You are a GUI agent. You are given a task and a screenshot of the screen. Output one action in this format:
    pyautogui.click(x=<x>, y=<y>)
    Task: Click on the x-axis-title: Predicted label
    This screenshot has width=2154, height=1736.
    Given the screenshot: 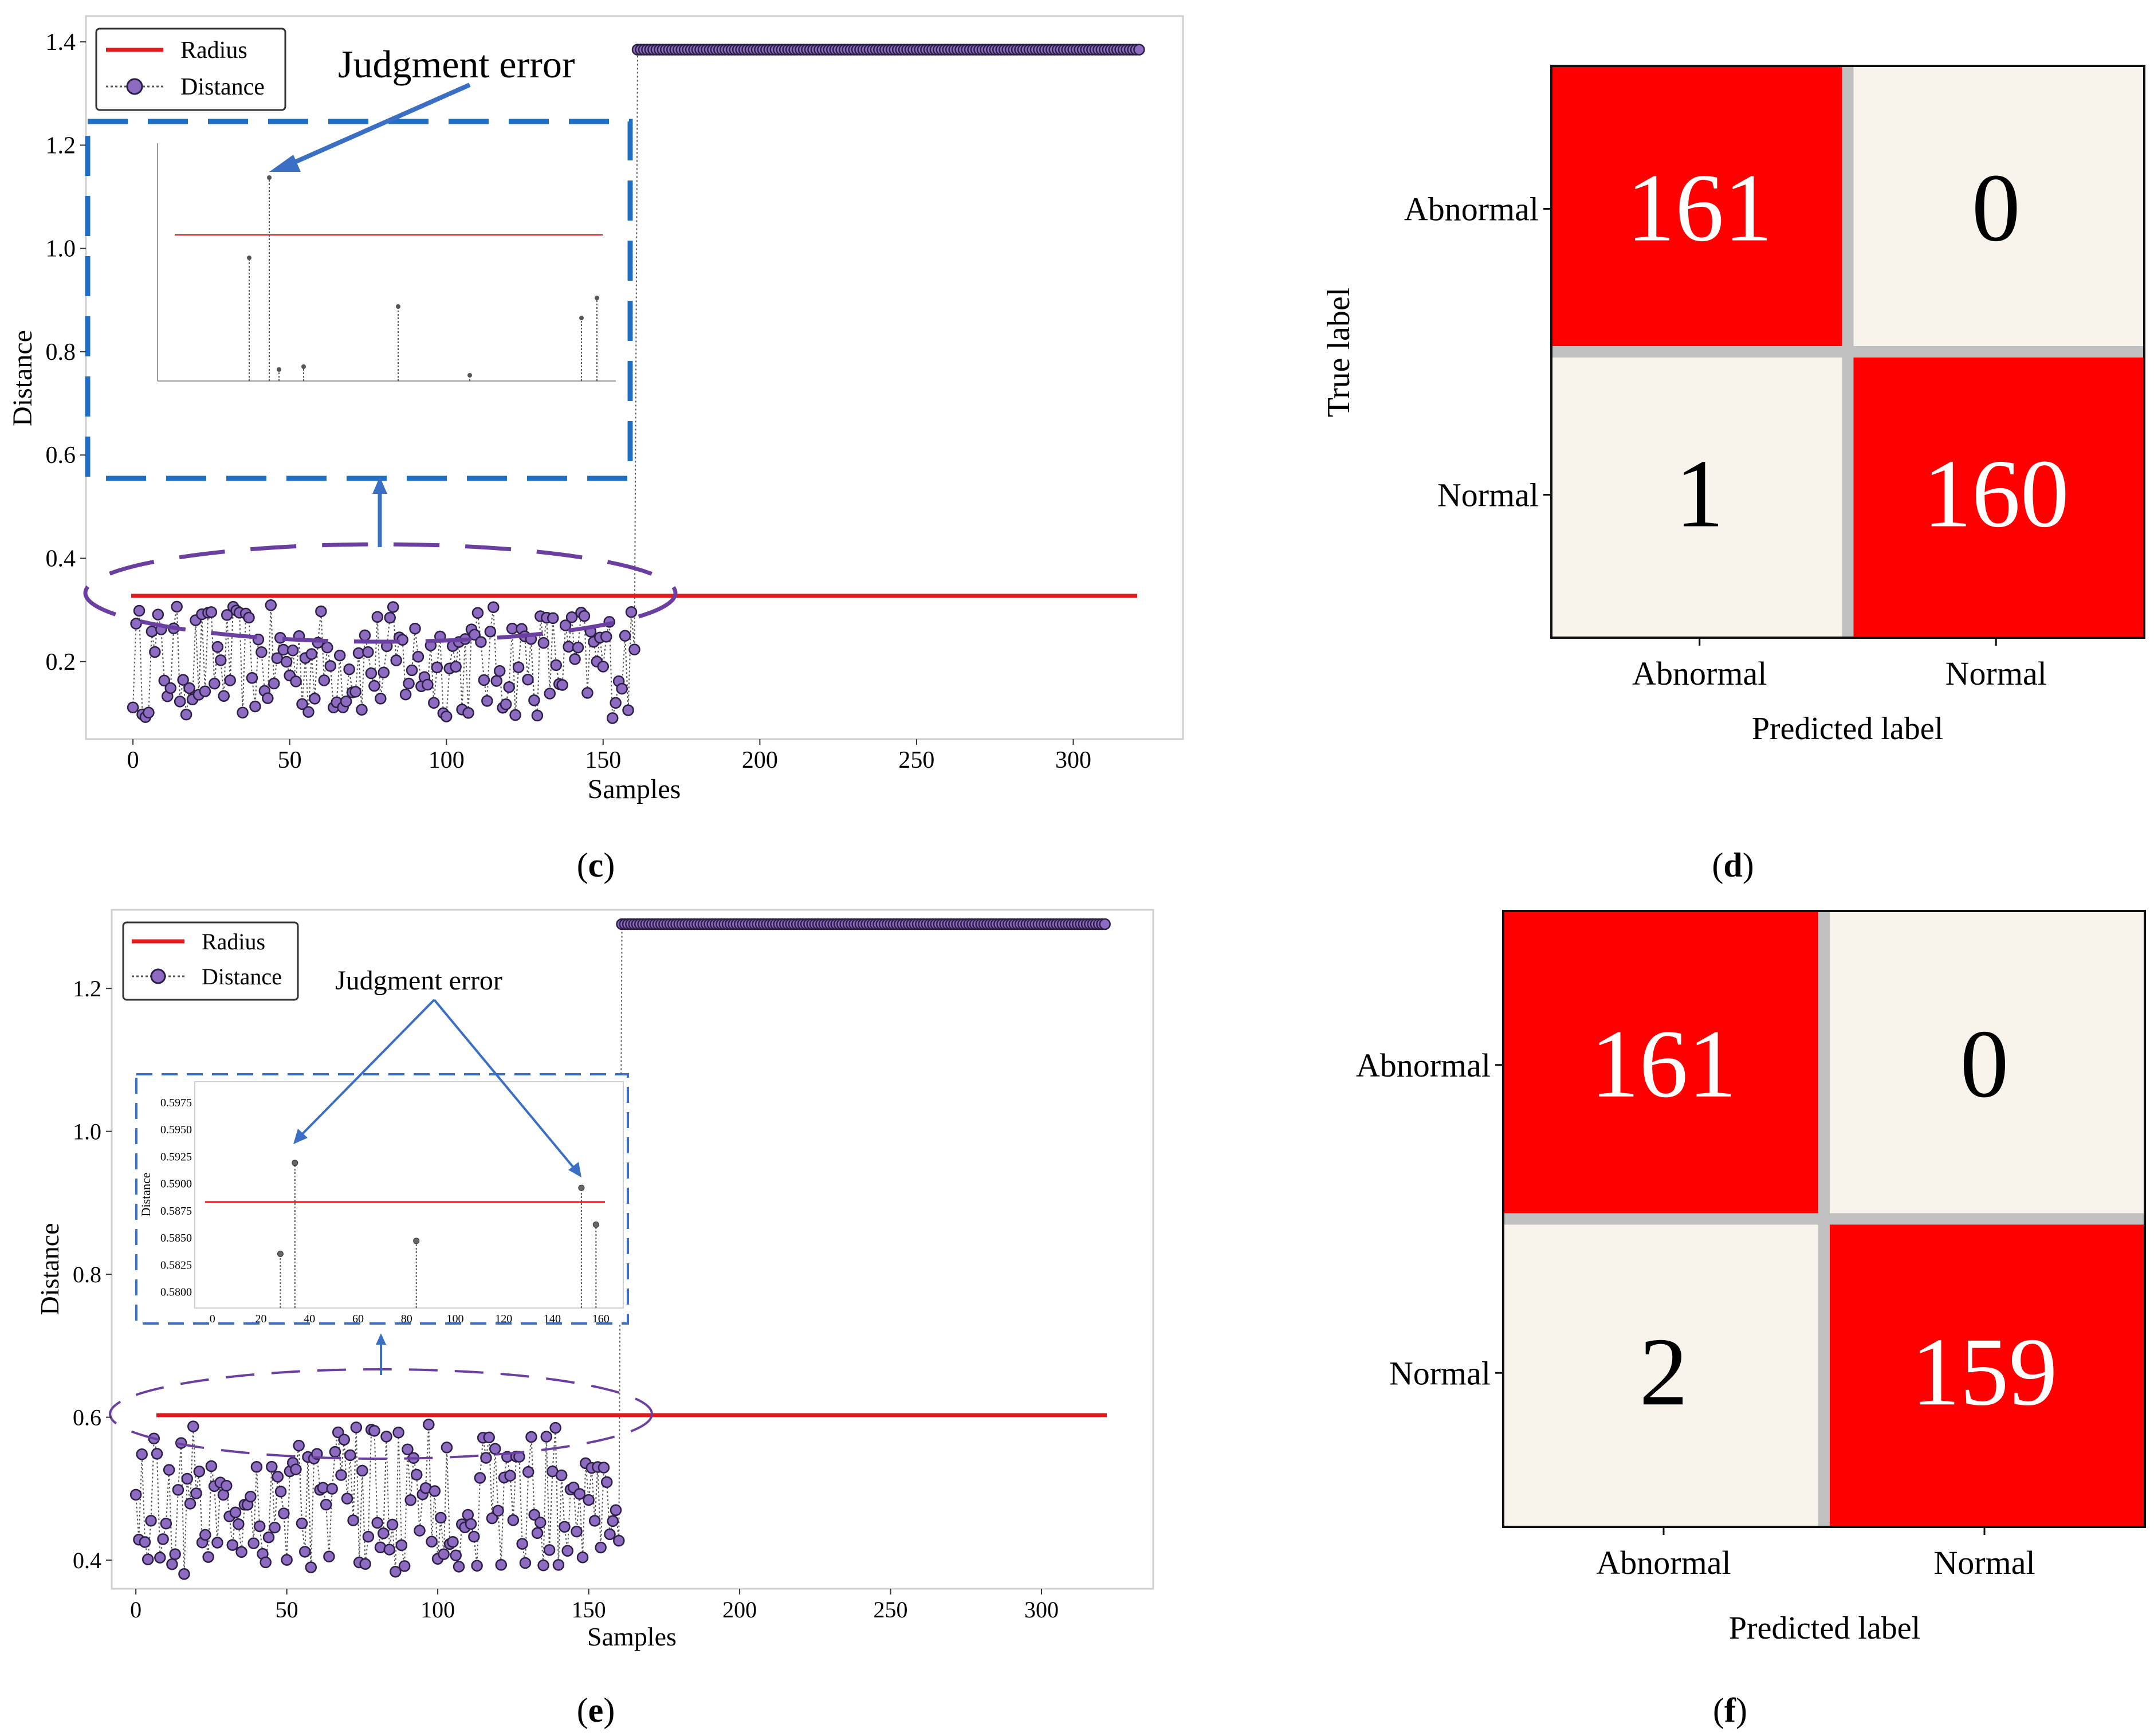 What is the action you would take?
    pyautogui.click(x=1847, y=729)
    